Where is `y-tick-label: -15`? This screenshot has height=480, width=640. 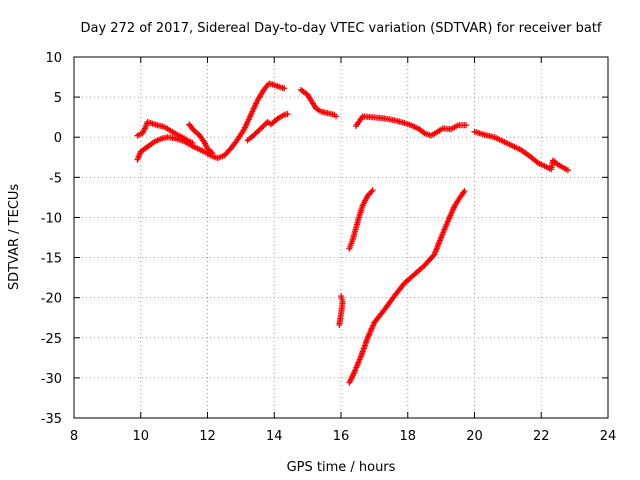
y-tick-label: -15 is located at coordinates (51, 259).